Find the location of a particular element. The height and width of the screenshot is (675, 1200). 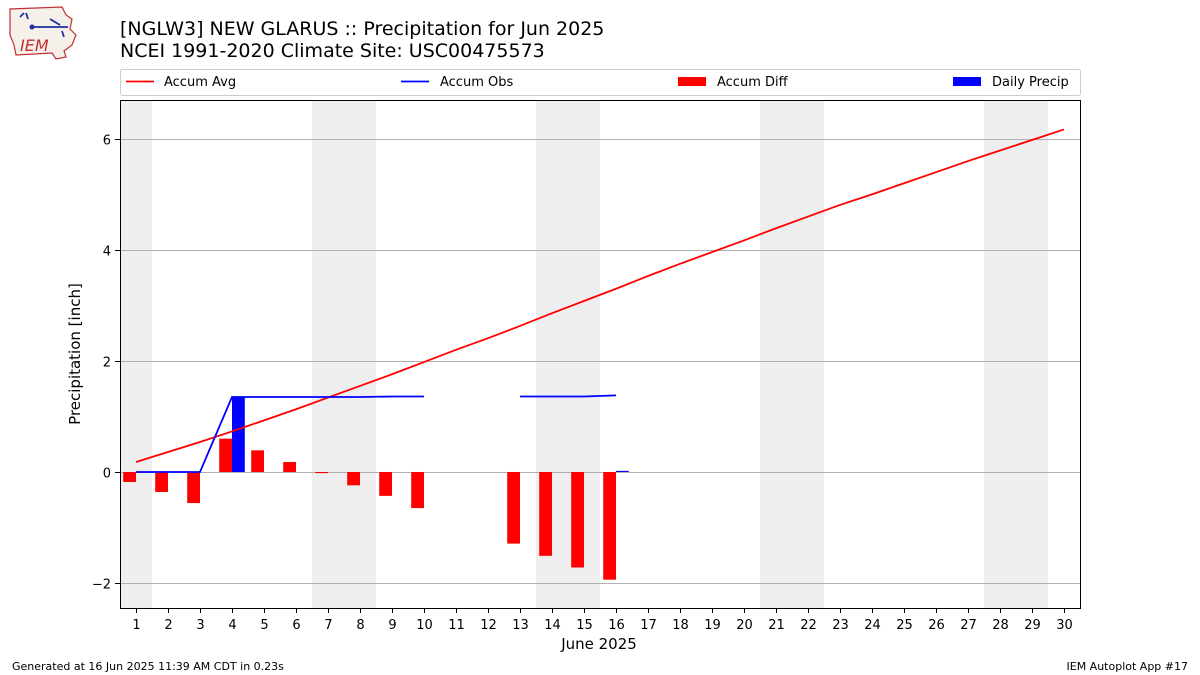

iem-logo: IEM is located at coordinates (43, 33).